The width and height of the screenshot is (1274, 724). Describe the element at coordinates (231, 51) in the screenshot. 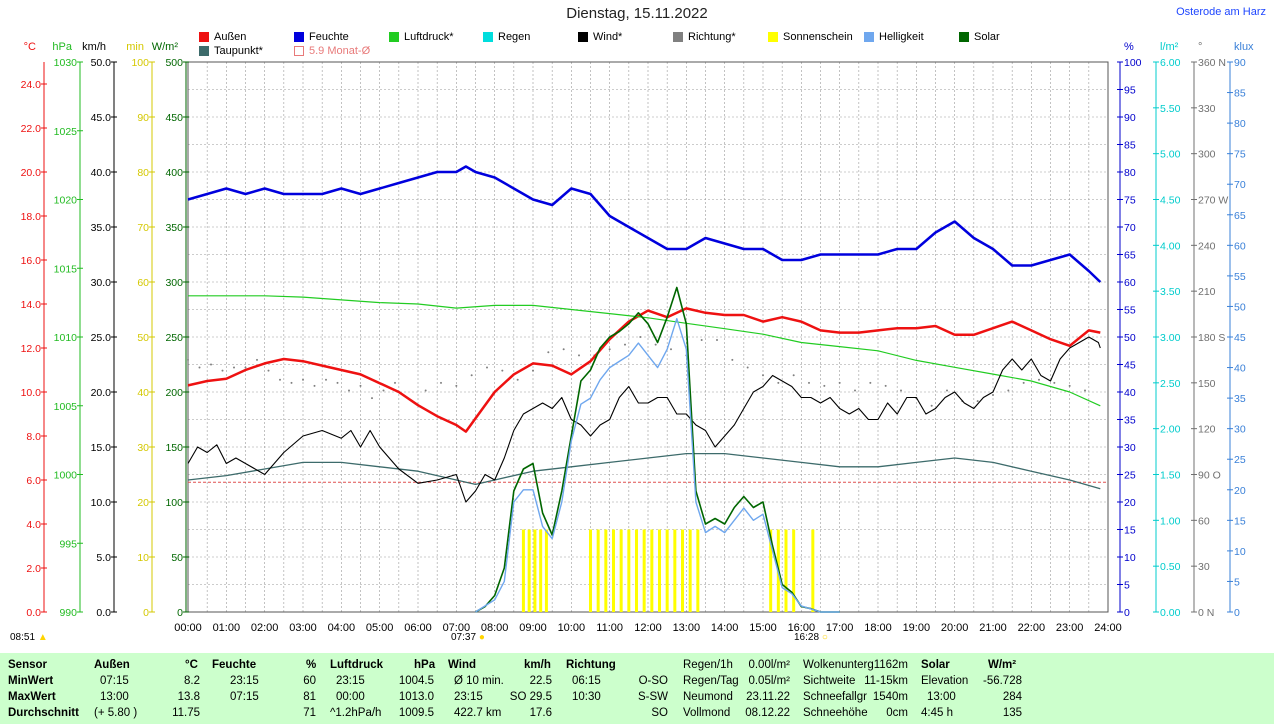

I see `legend-item: Taupunkt*` at that location.